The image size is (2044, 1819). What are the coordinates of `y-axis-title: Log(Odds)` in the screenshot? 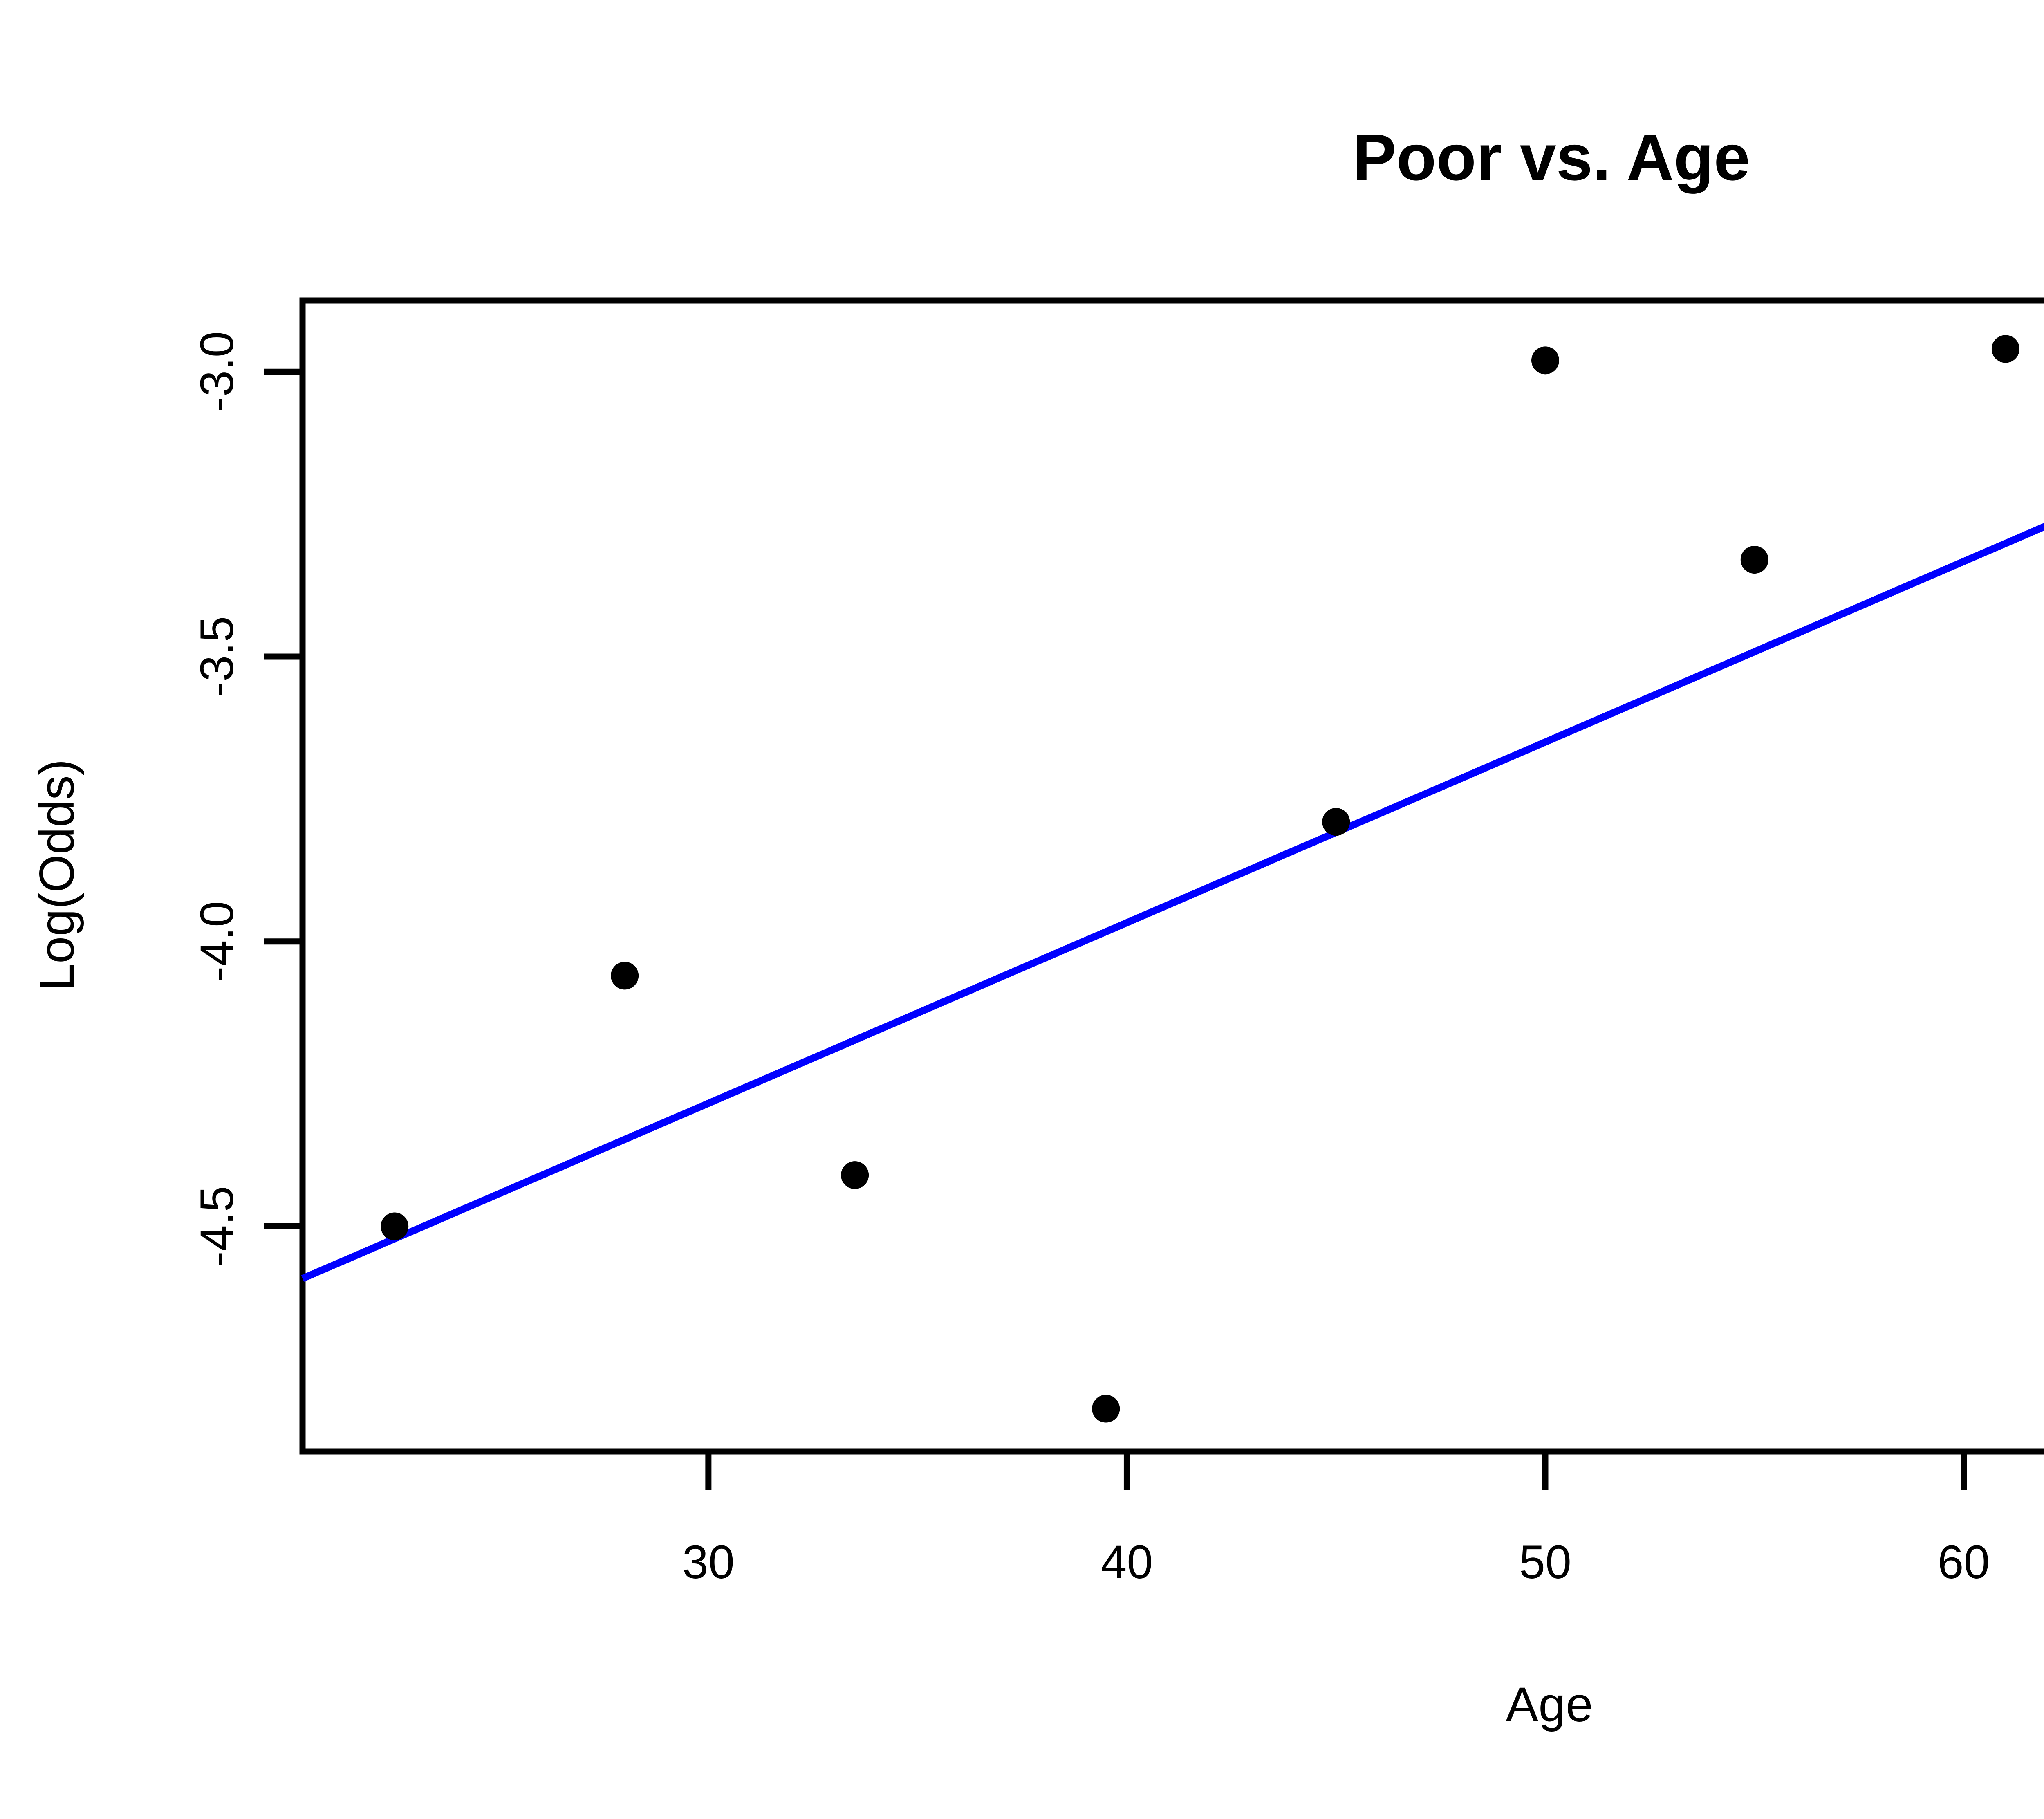 It's located at (57, 875).